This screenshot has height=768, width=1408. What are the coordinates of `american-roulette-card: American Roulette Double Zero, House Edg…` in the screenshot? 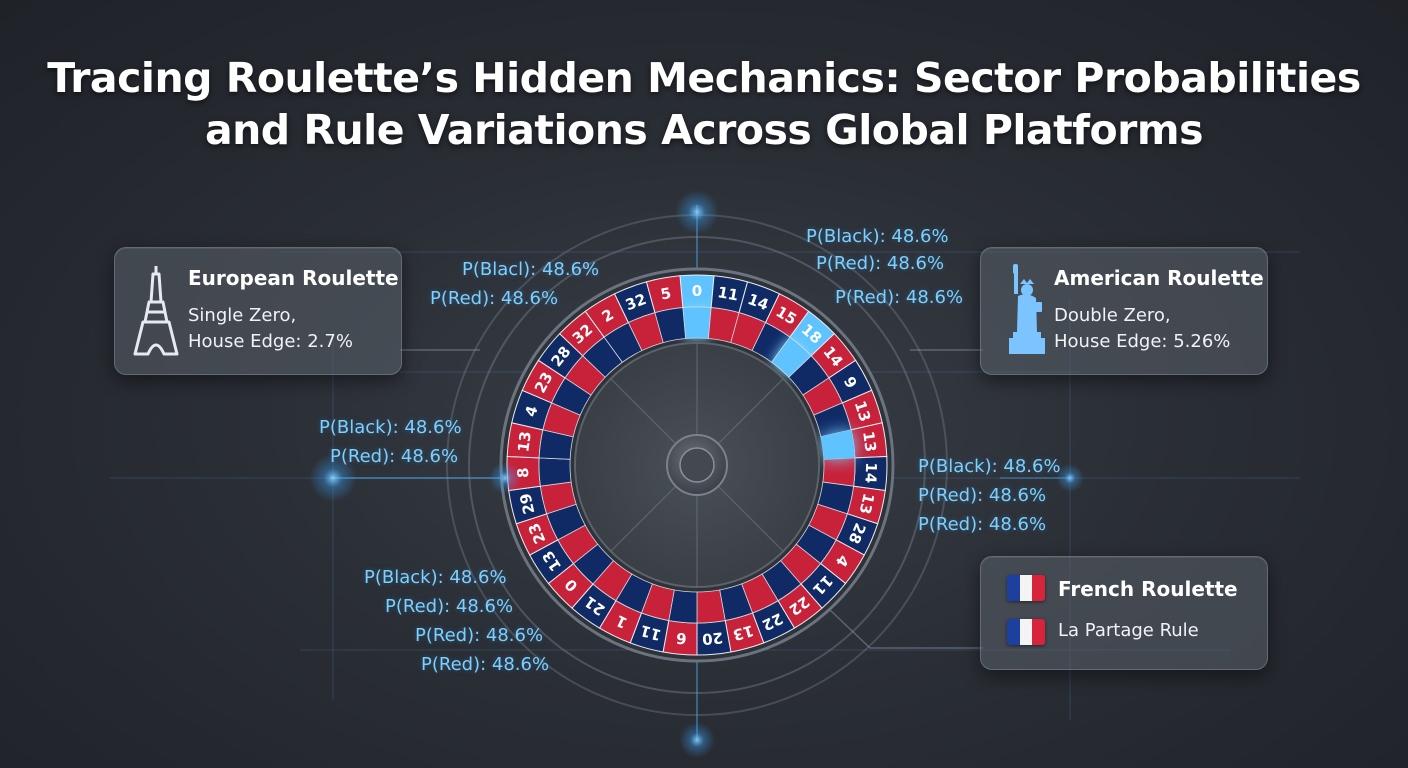 It's located at (1124, 311).